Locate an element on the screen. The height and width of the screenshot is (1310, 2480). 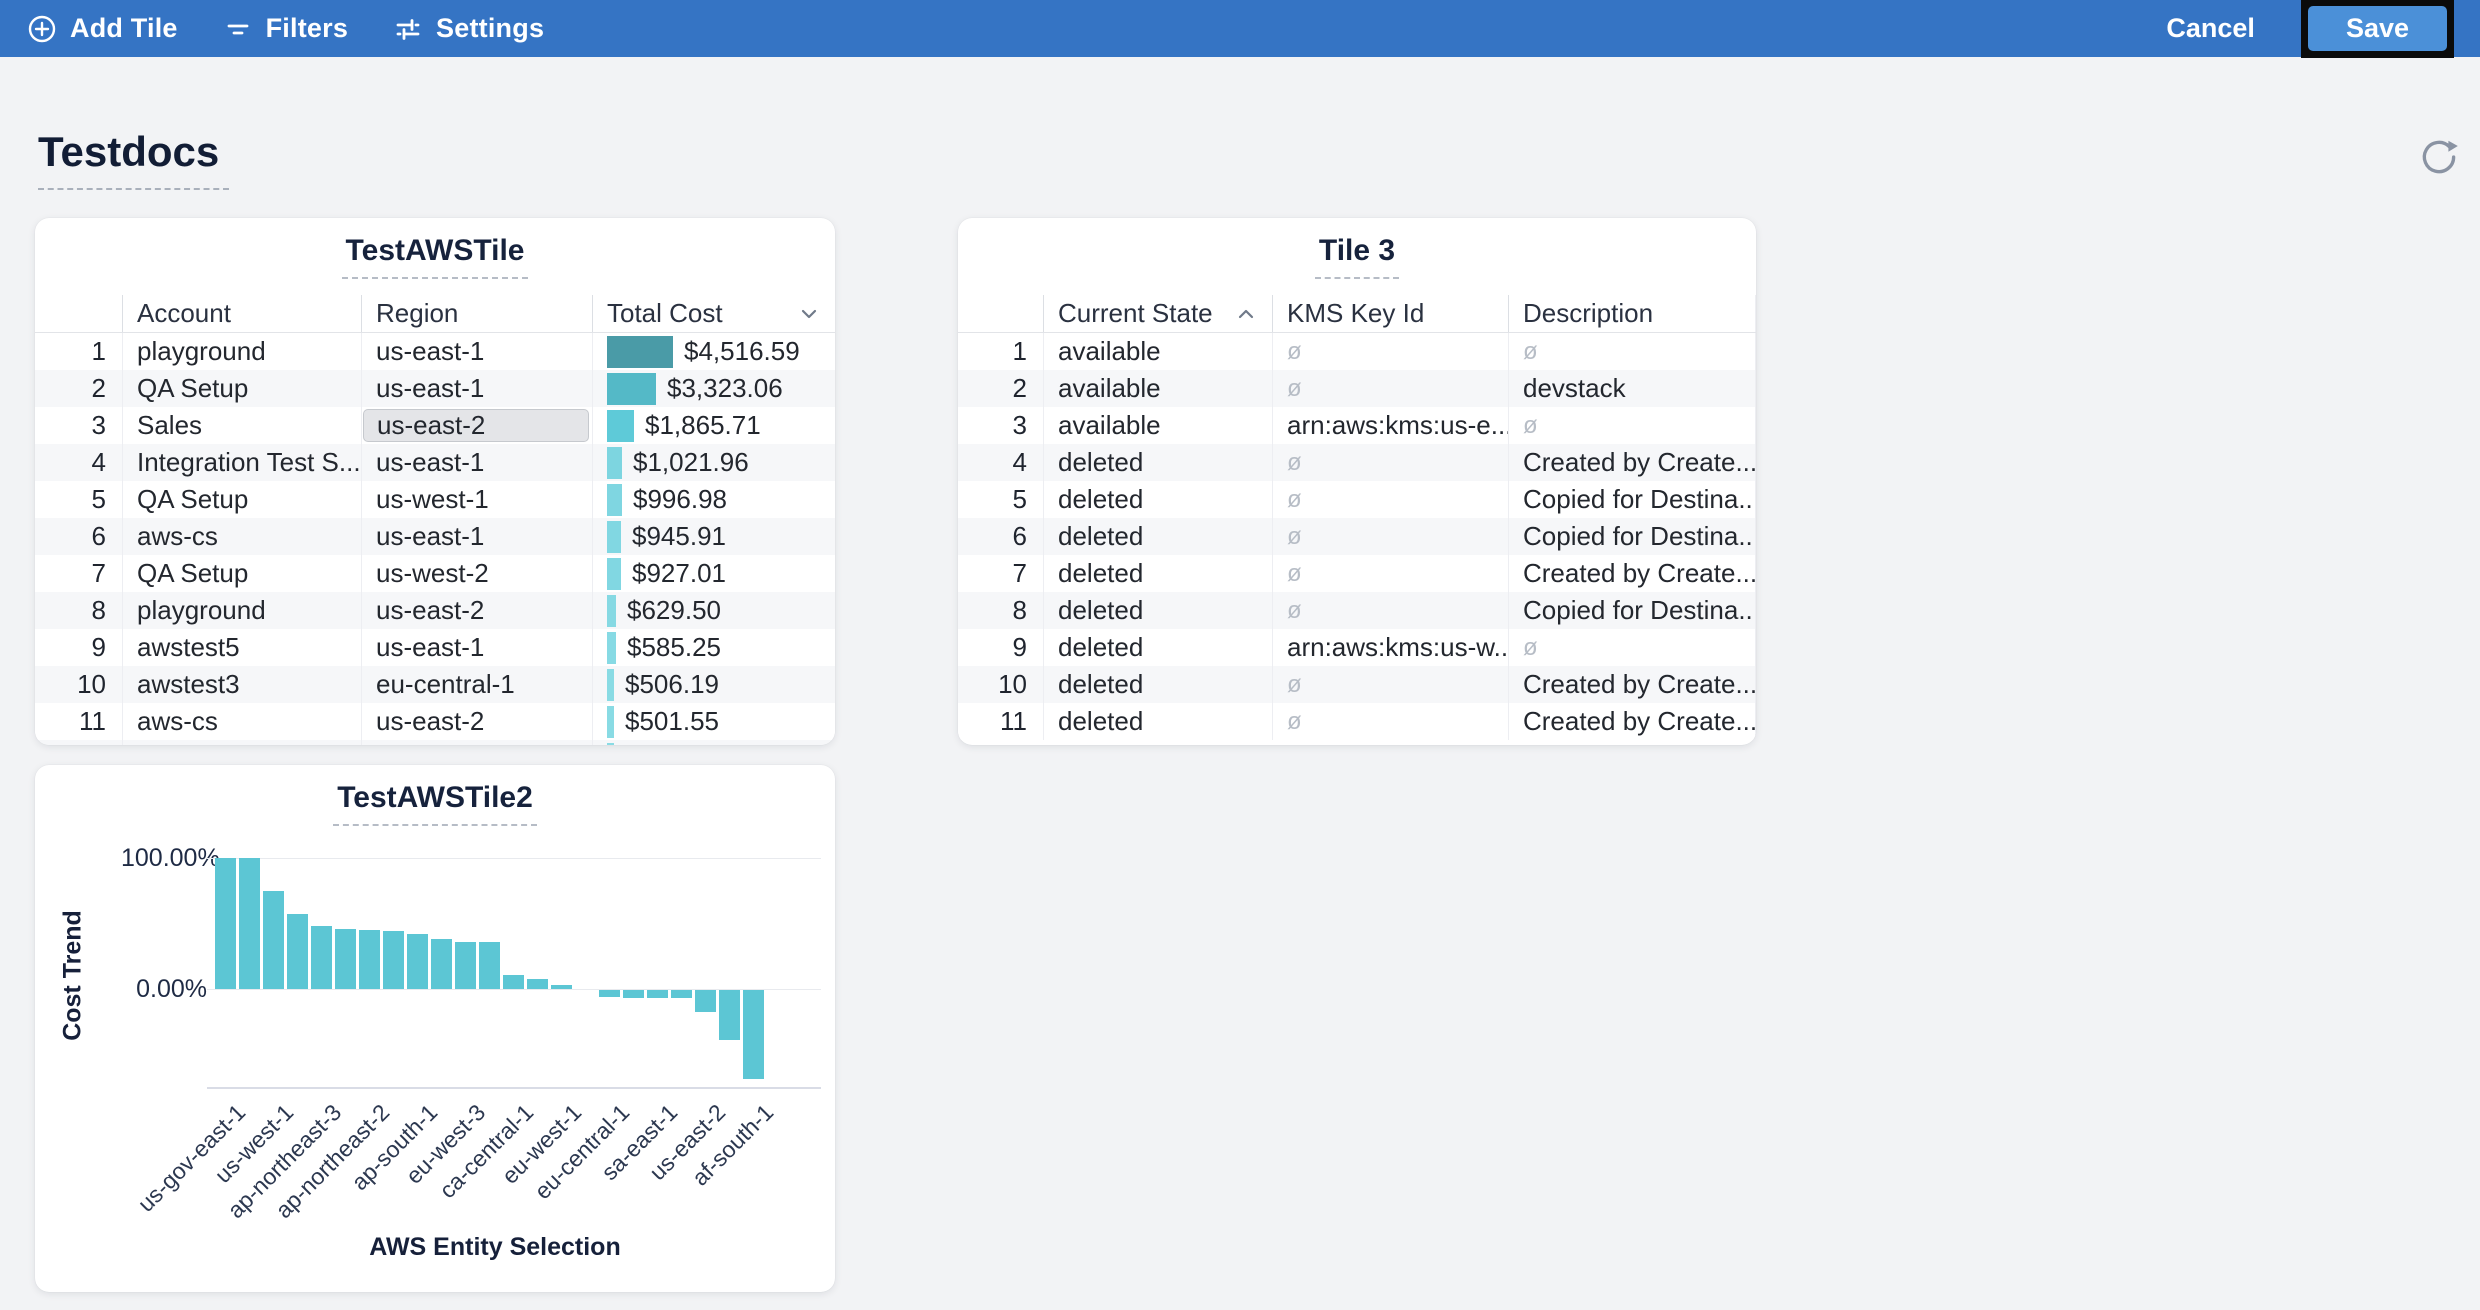
y-tick-0: 0.00% is located at coordinates (171, 989).